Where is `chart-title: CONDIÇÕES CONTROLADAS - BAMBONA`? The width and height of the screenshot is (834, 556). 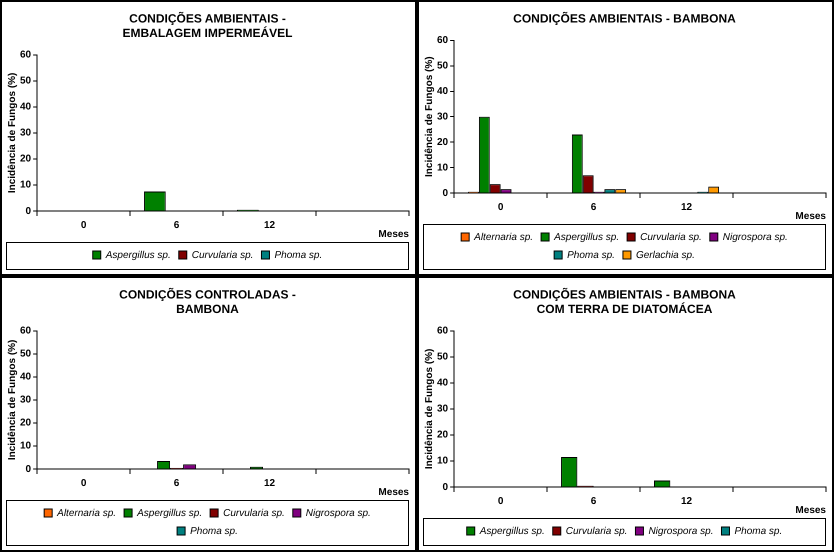 chart-title: CONDIÇÕES CONTROLADAS - BAMBONA is located at coordinates (207, 302).